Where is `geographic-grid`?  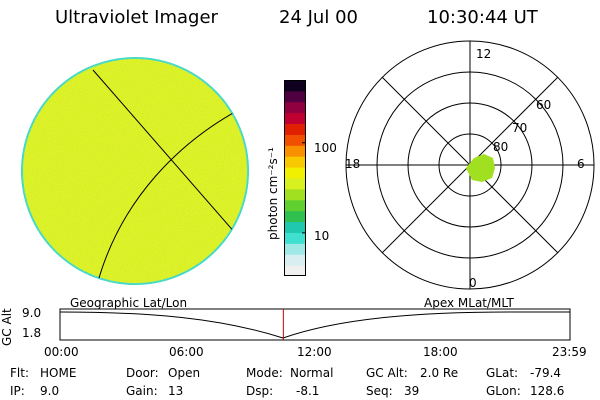 geographic-grid is located at coordinates (170, 176).